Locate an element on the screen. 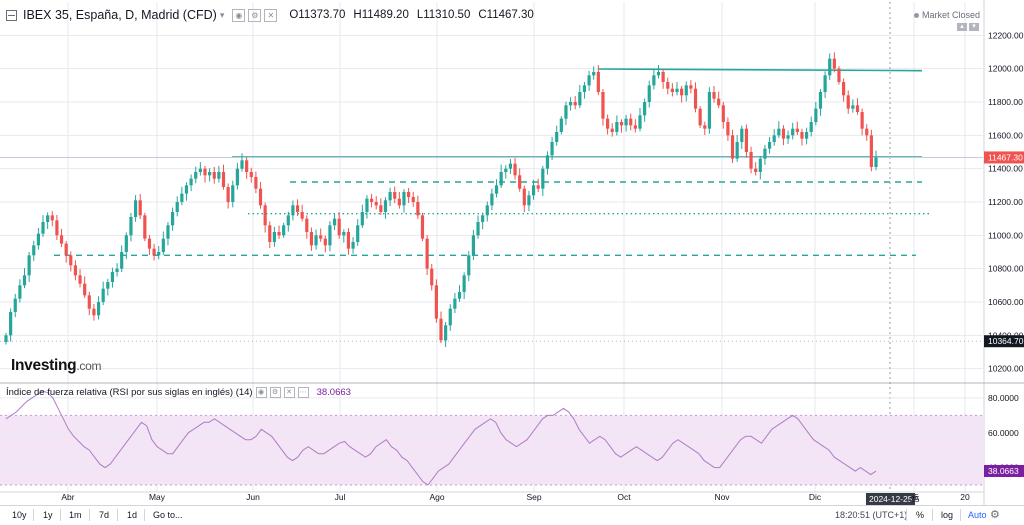  time-tick-label: Jun is located at coordinates (253, 497).